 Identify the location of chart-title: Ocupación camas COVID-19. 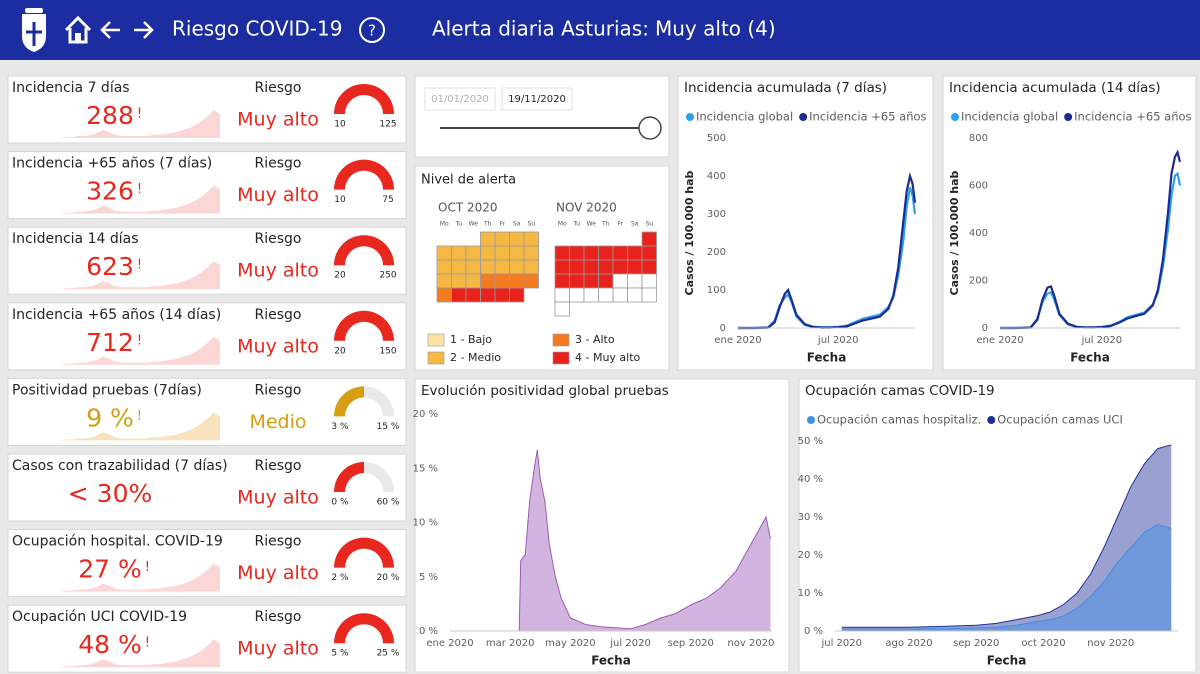
(900, 391).